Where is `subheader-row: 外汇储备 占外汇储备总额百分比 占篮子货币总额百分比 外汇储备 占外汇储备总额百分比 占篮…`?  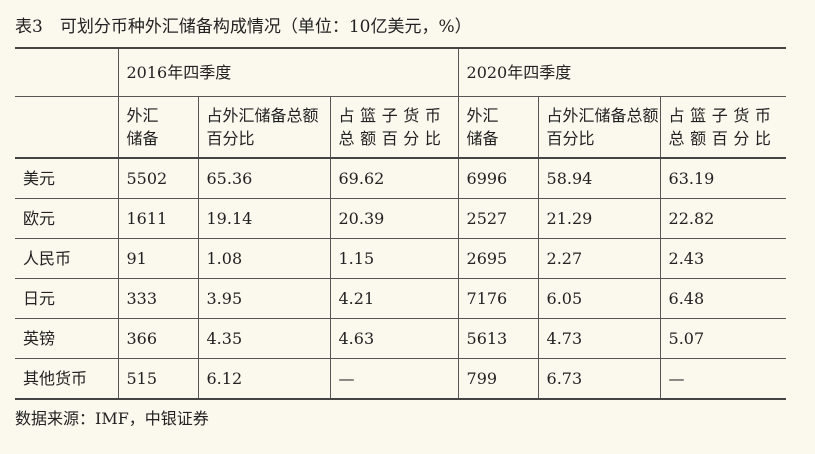 subheader-row: 外汇储备 占外汇储备总额百分比 占篮子货币总额百分比 外汇储备 占外汇储备总额百分比 占篮… is located at coordinates (401, 127).